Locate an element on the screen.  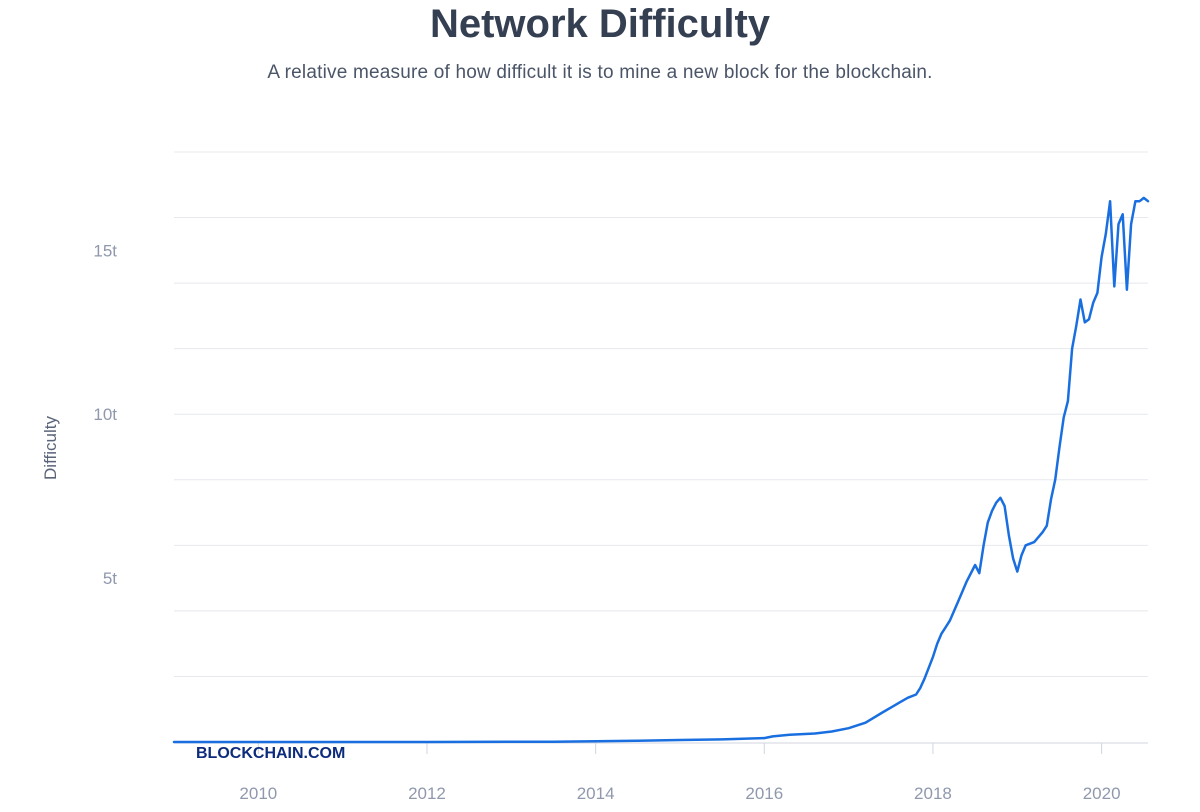
x-tick-label: 2016 is located at coordinates (764, 793).